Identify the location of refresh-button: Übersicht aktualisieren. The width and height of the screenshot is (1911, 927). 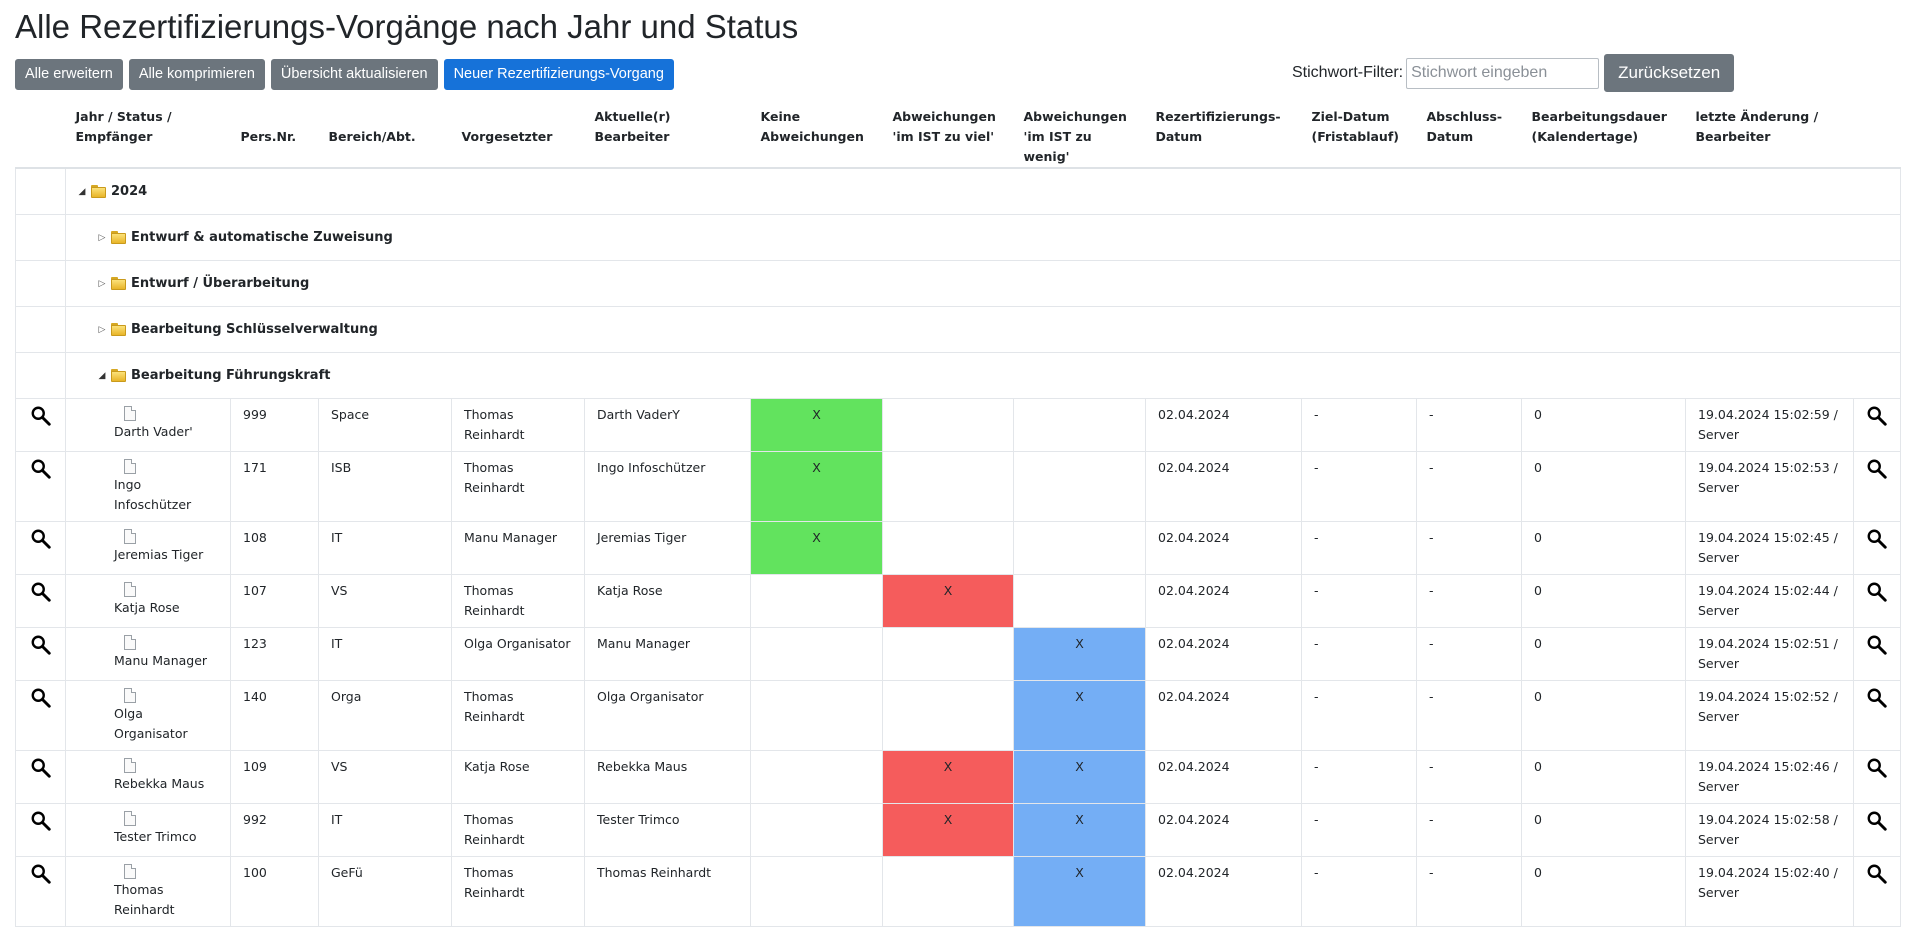
(354, 74).